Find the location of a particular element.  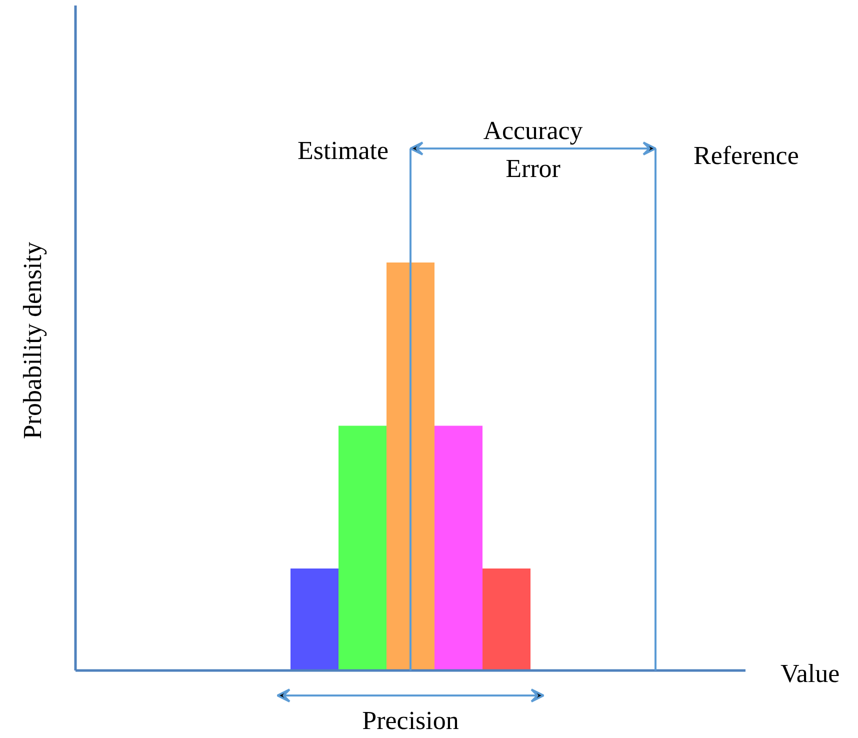

text: Estimate is located at coordinates (343, 150).